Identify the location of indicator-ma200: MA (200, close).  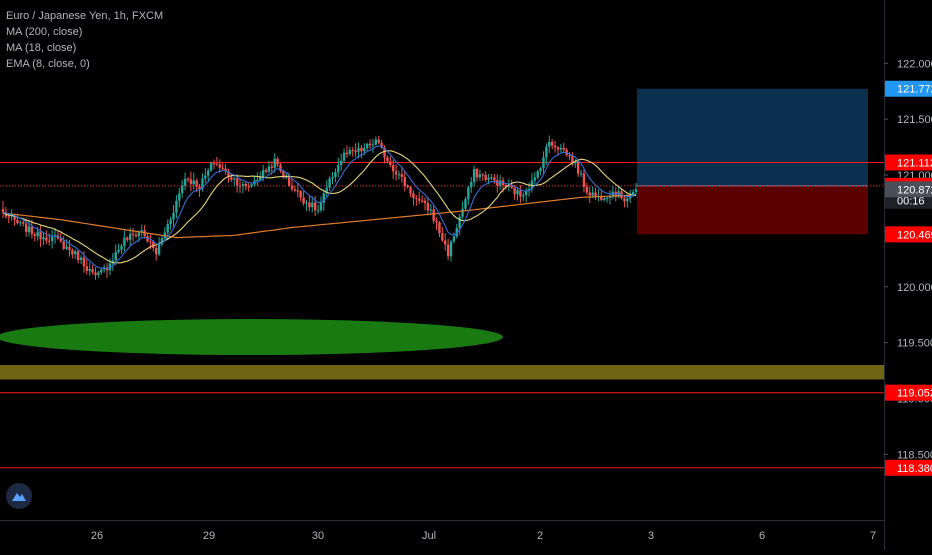
(44, 32).